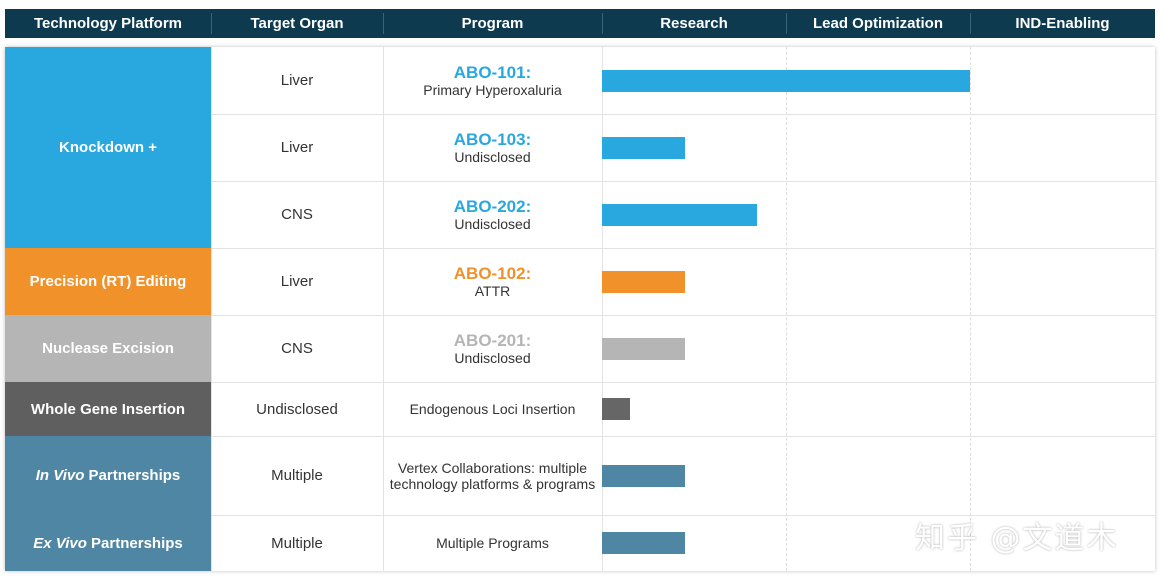  Describe the element at coordinates (1017, 538) in the screenshot. I see `watermark: 知乎 @文道木` at that location.